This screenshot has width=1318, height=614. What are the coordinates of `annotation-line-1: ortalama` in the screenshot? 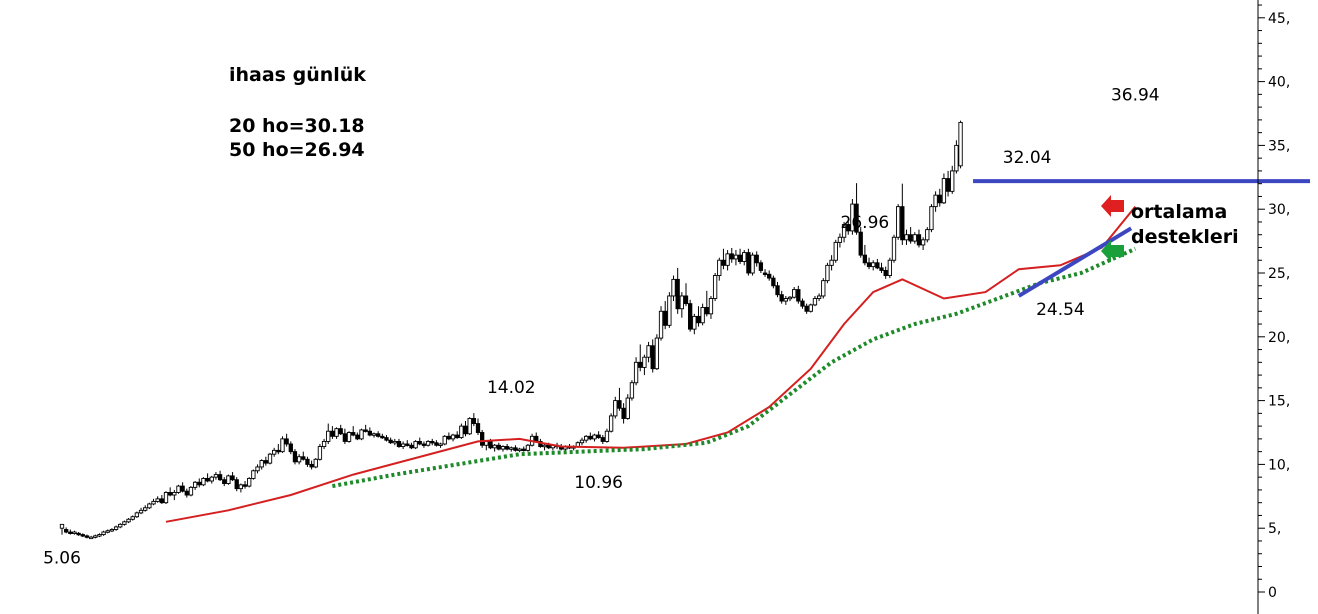 It's located at (1179, 212).